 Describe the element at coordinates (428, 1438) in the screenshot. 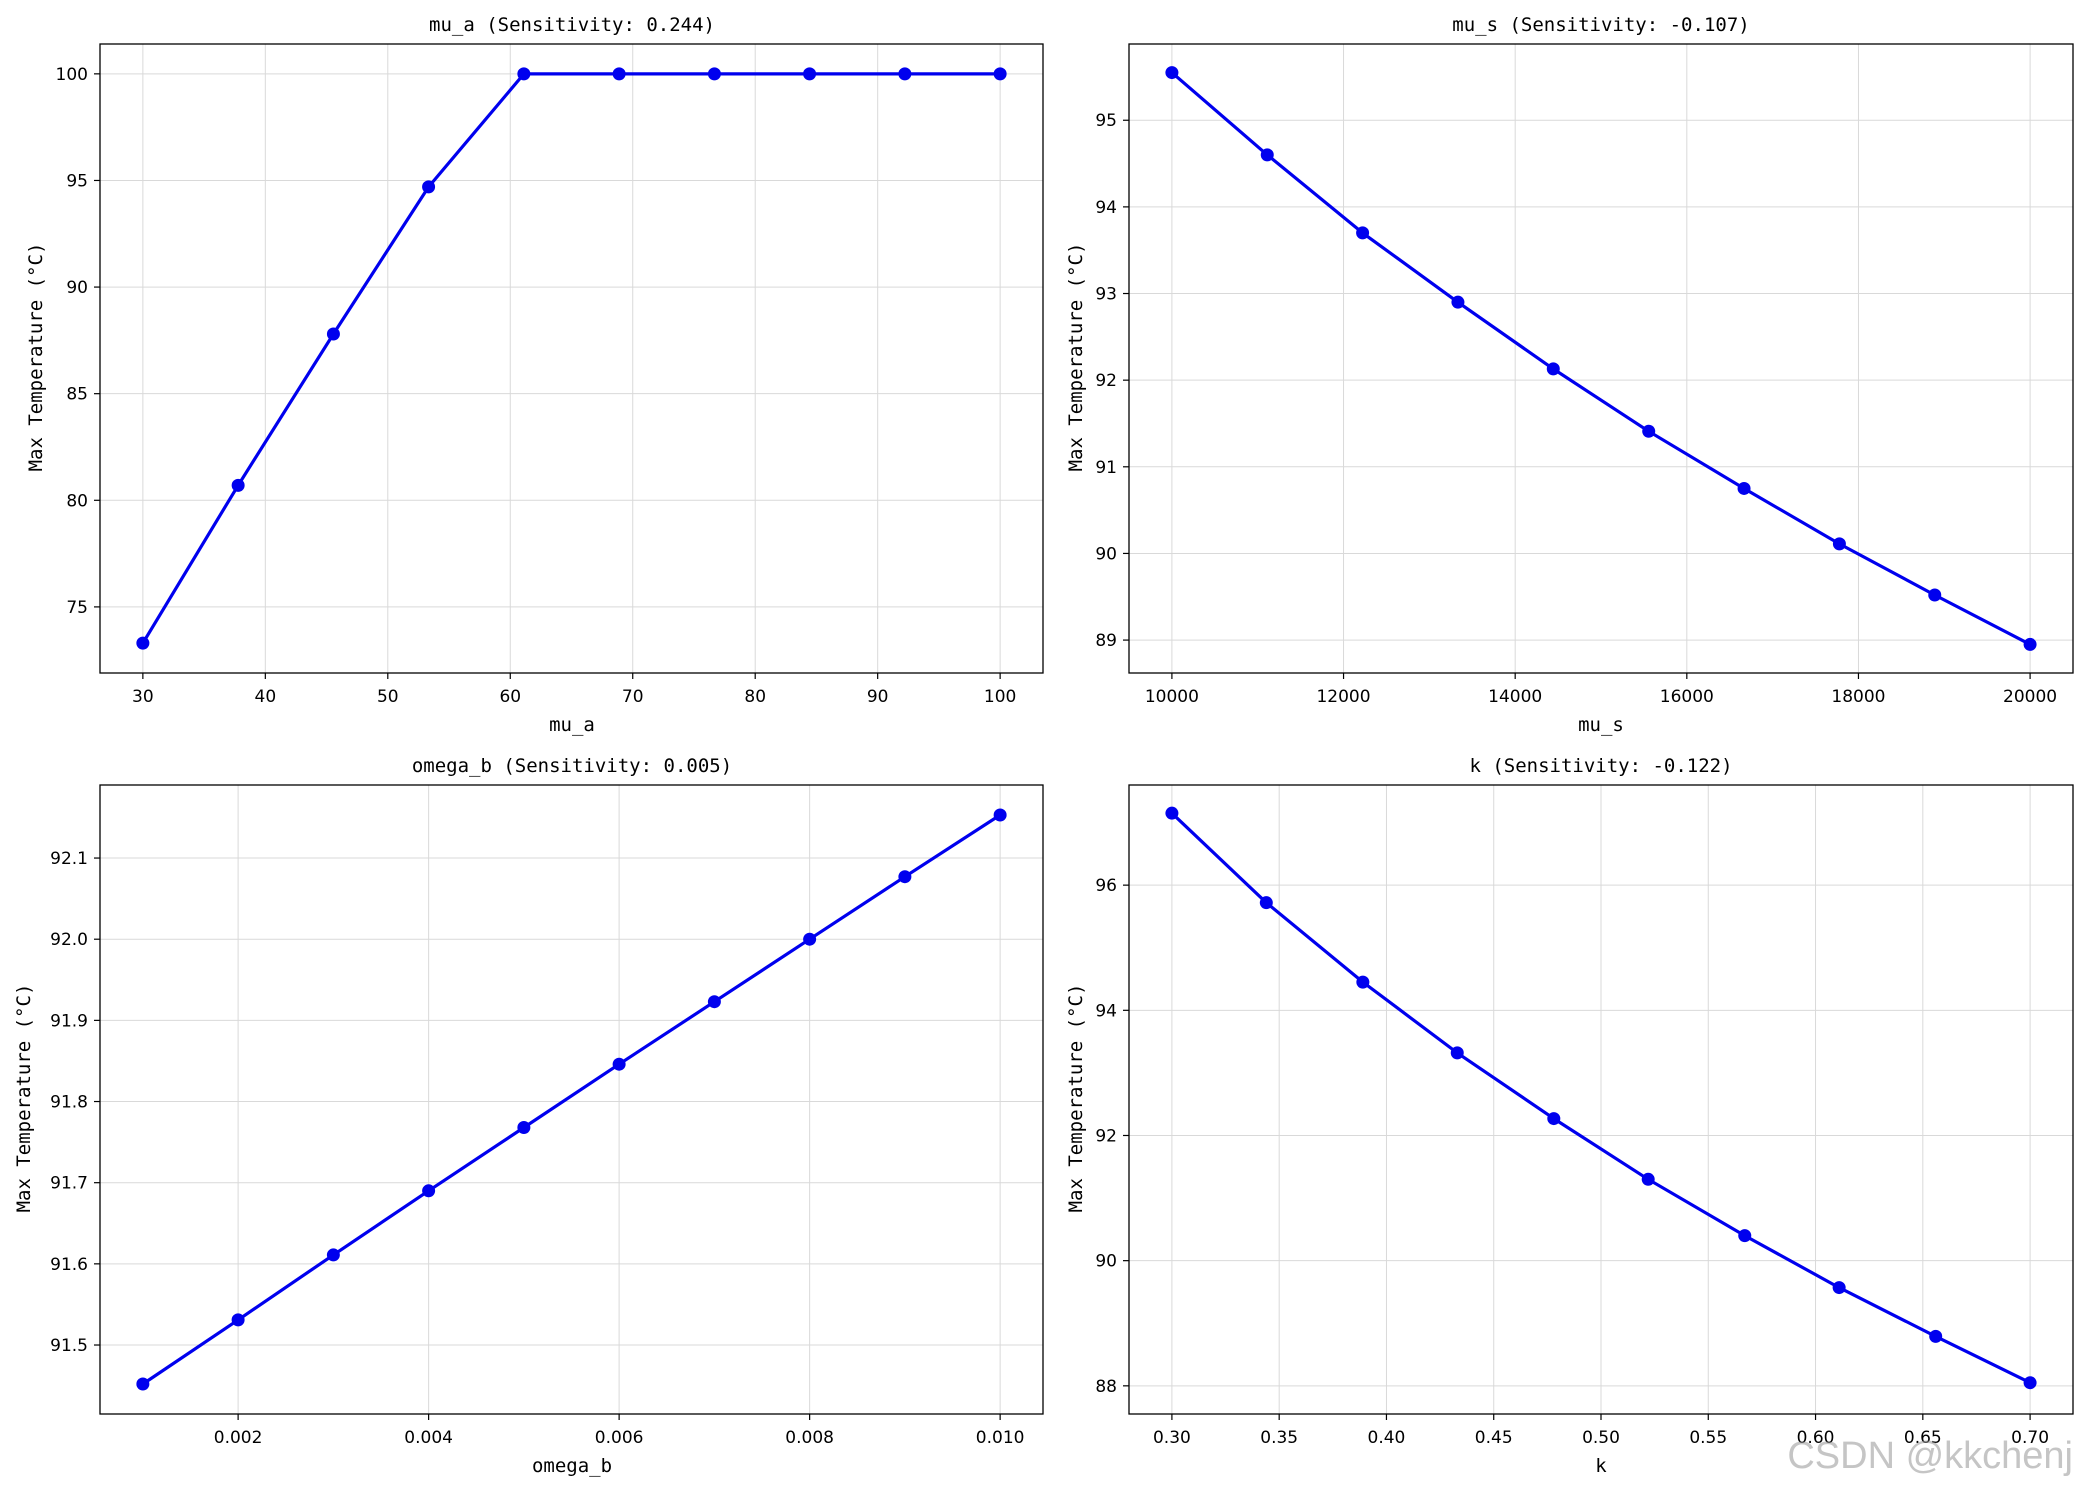

I see `x-tick-label: 0.004` at that location.